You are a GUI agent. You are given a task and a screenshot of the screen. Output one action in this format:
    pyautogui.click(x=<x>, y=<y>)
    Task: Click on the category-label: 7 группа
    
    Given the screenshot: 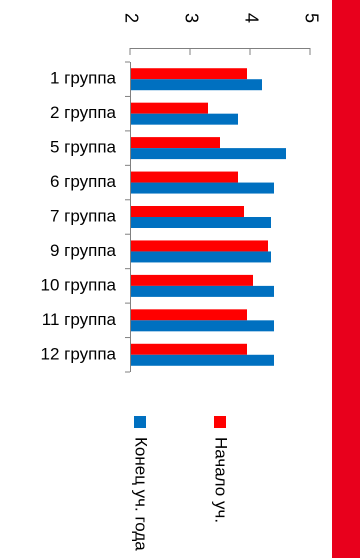 What is the action you would take?
    pyautogui.click(x=83, y=215)
    